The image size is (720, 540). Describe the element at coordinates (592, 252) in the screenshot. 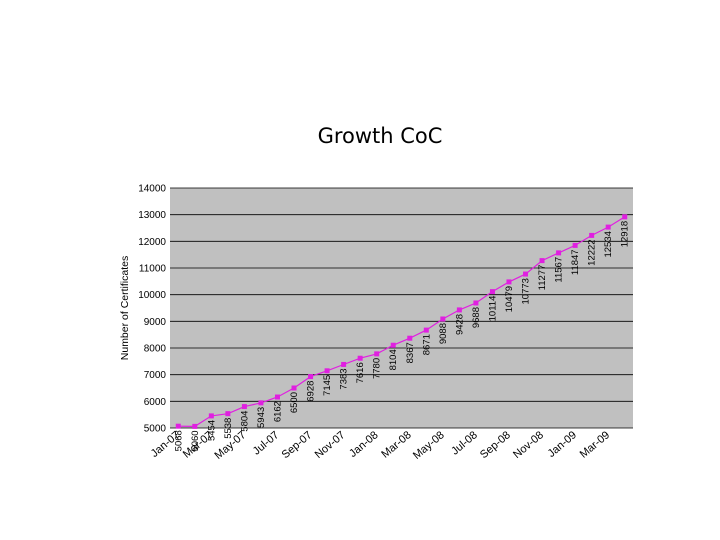

I see `data-label: 12222` at that location.